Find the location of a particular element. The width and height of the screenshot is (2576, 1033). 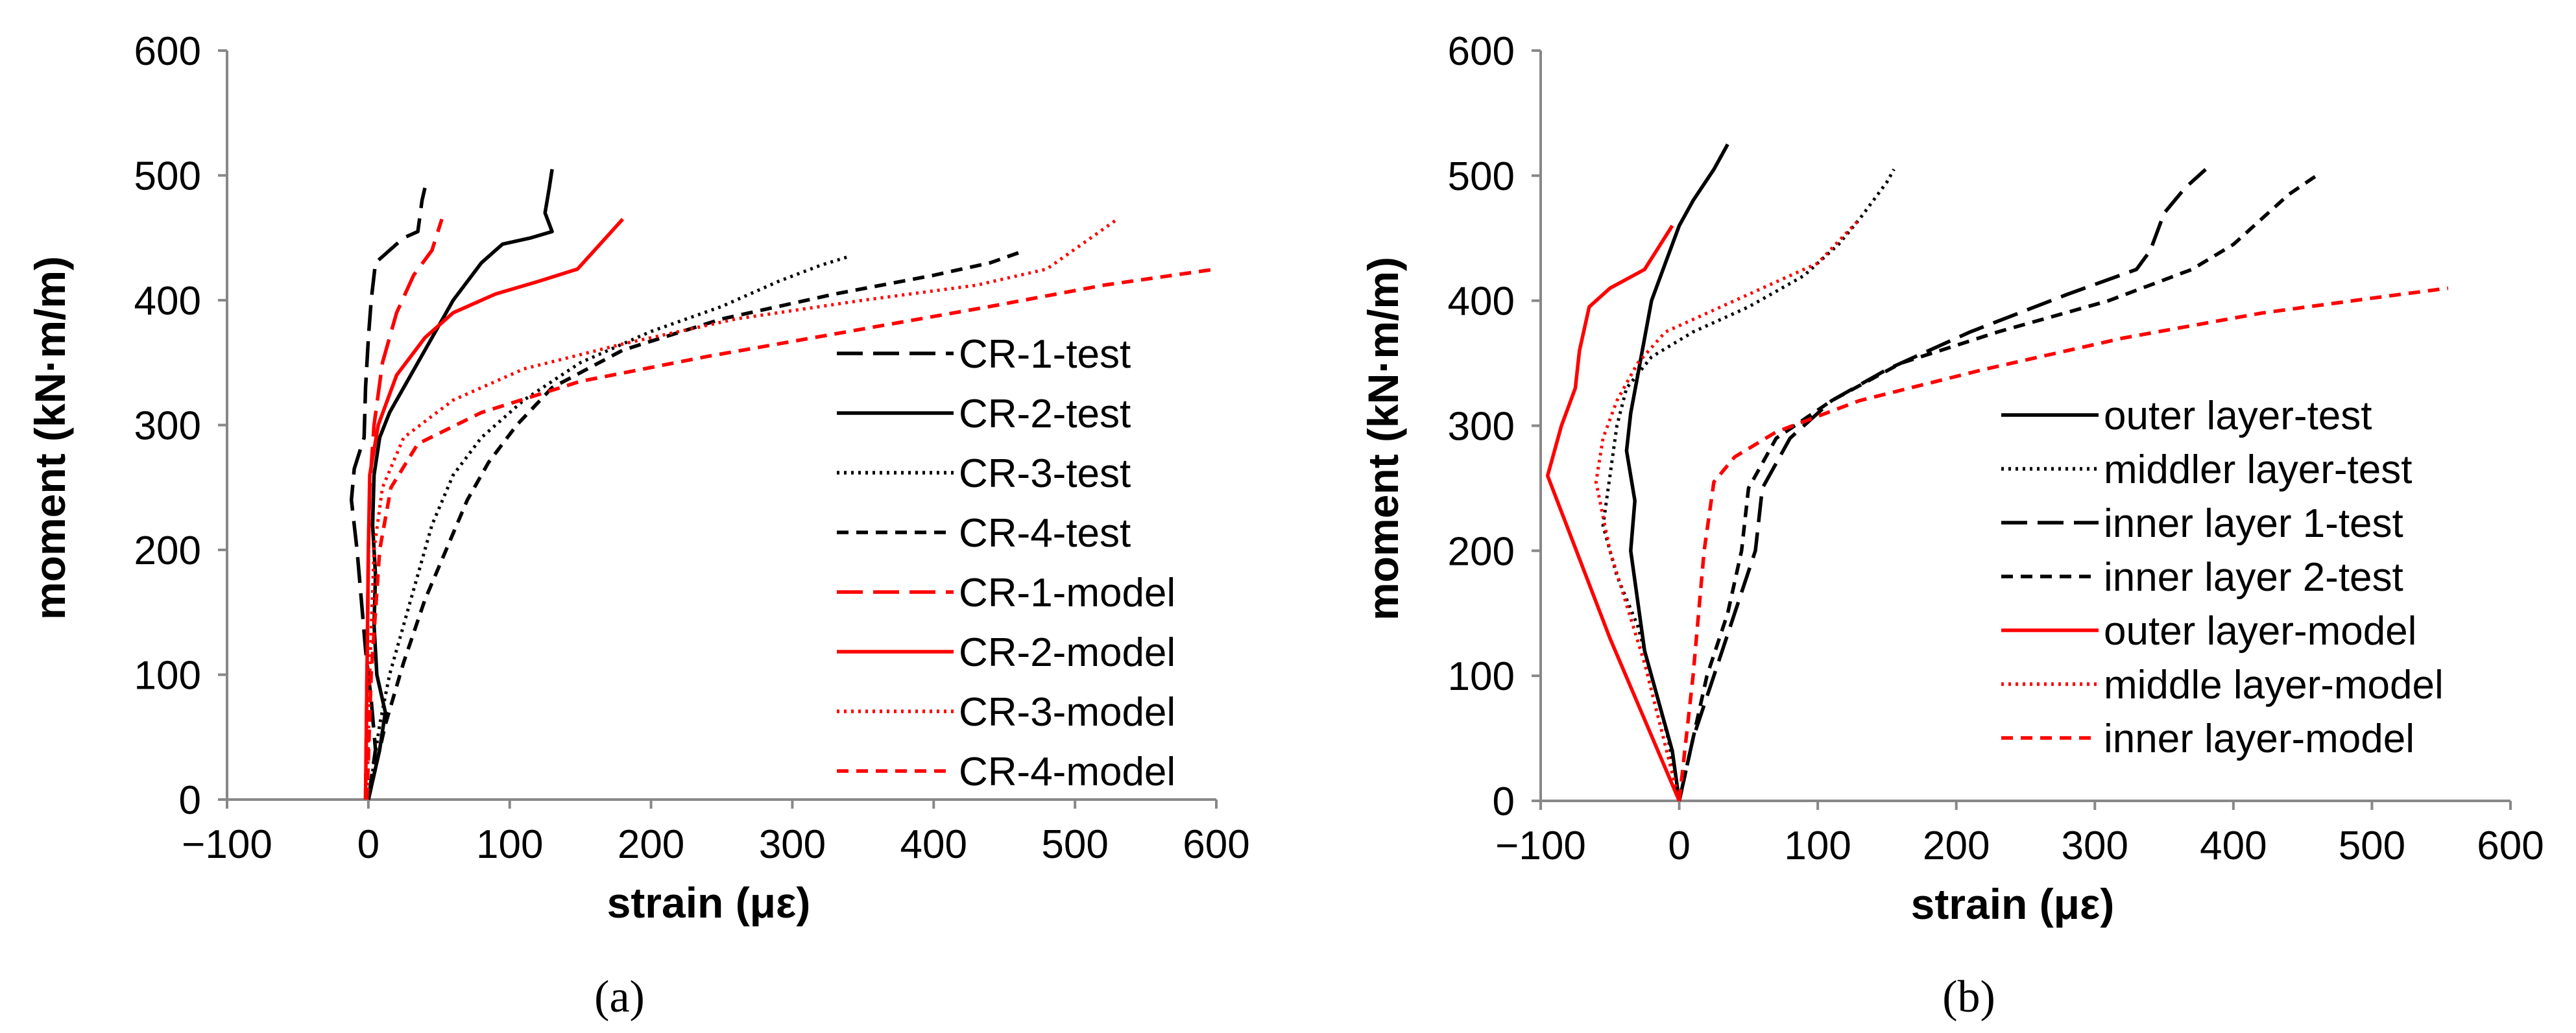

legend-label: inner layer 1-test is located at coordinates (2253, 523).